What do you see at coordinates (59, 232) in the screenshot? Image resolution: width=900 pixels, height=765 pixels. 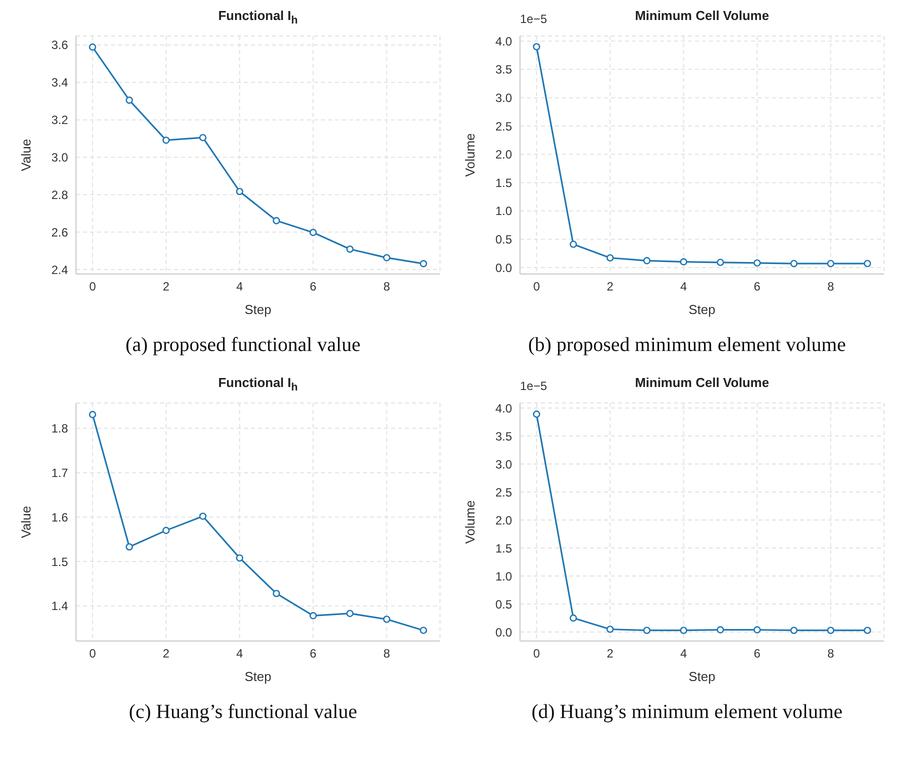 I see `y-tick-label: 2.6` at bounding box center [59, 232].